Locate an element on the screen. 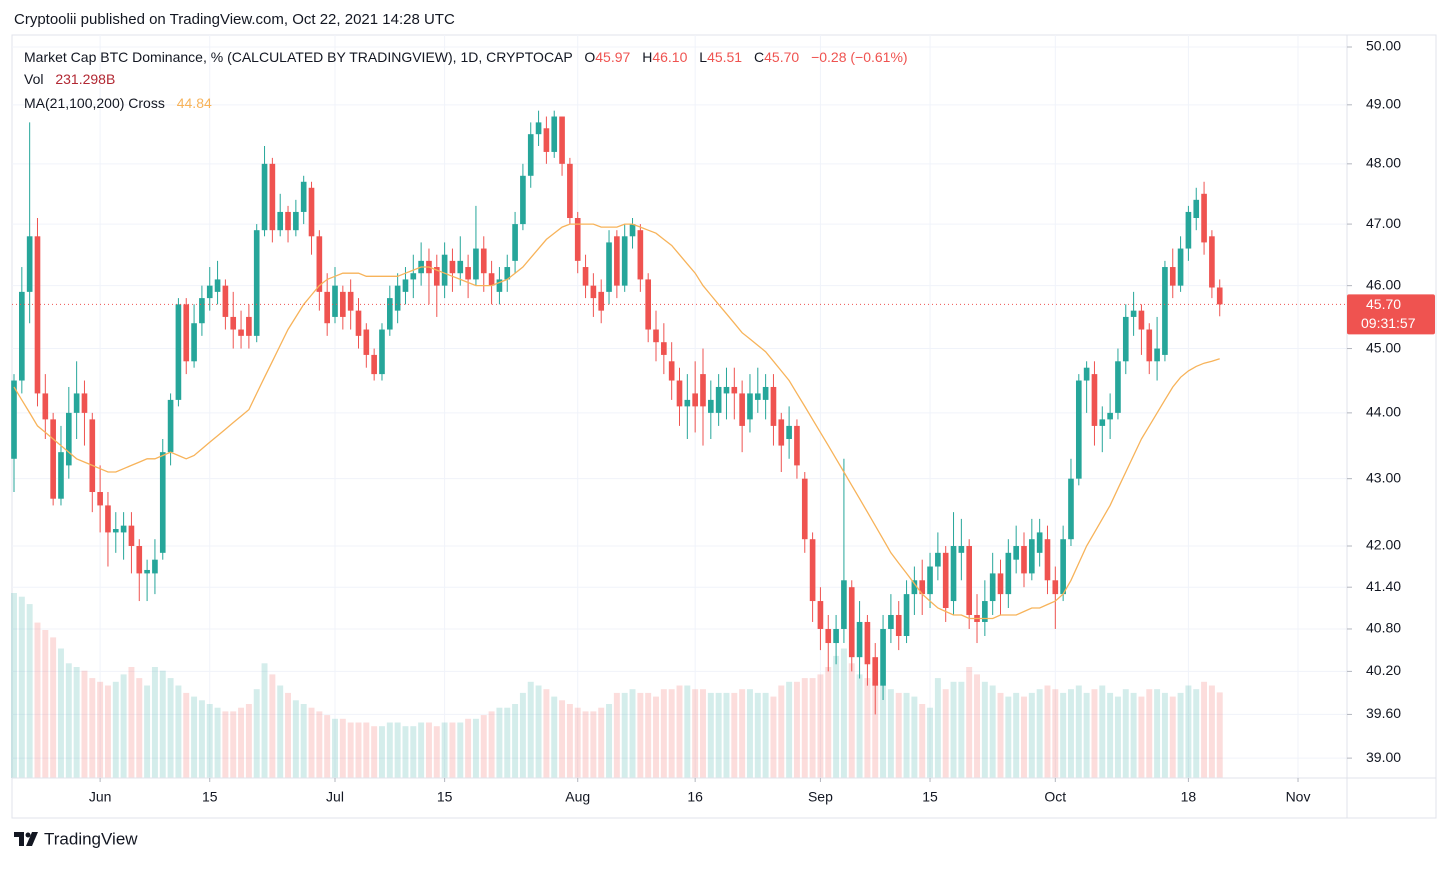 The image size is (1456, 869). price-tag-countdown: 09:31:57 is located at coordinates (1388, 323).